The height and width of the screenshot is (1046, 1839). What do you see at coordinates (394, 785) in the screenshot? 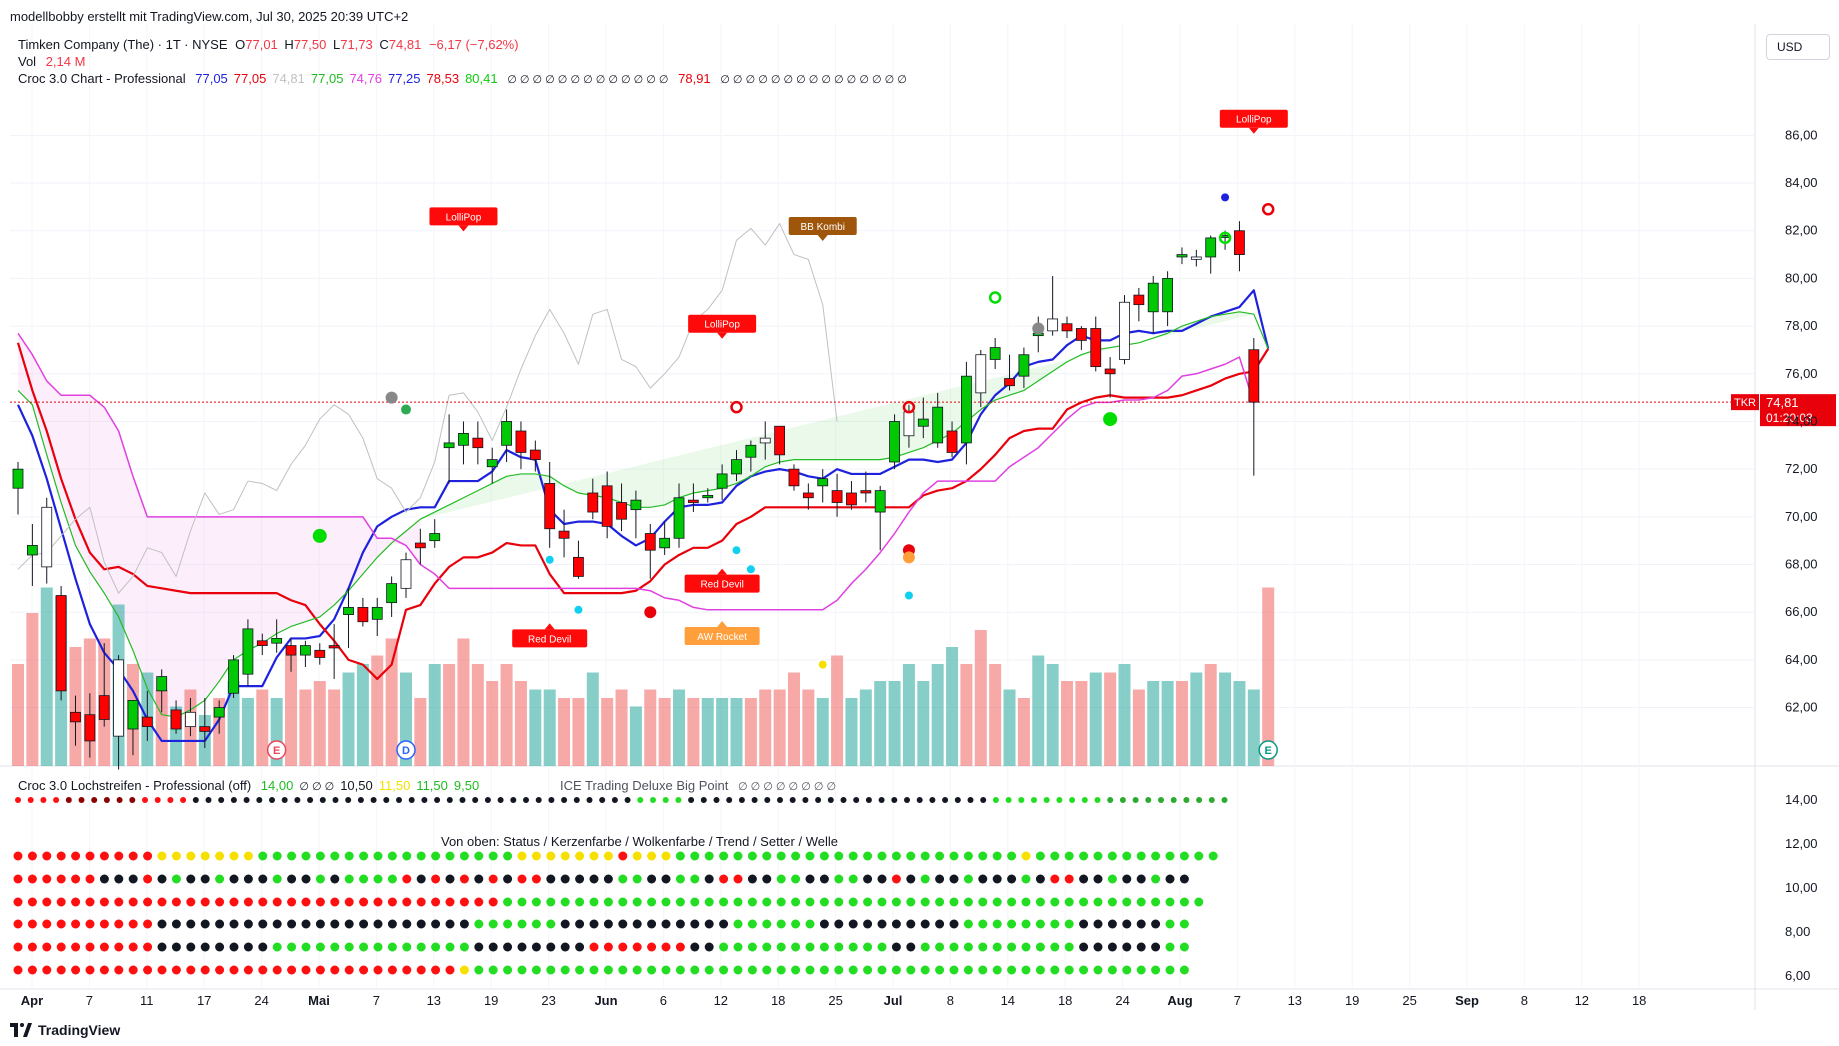
I see `lochstreifen-value-3: 11,50` at bounding box center [394, 785].